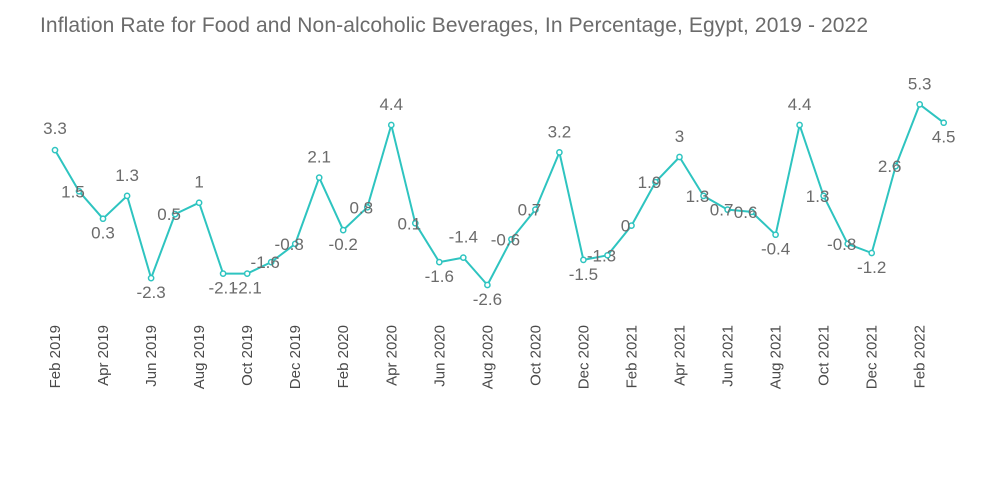  What do you see at coordinates (487, 299) in the screenshot?
I see `data-label: -2.6` at bounding box center [487, 299].